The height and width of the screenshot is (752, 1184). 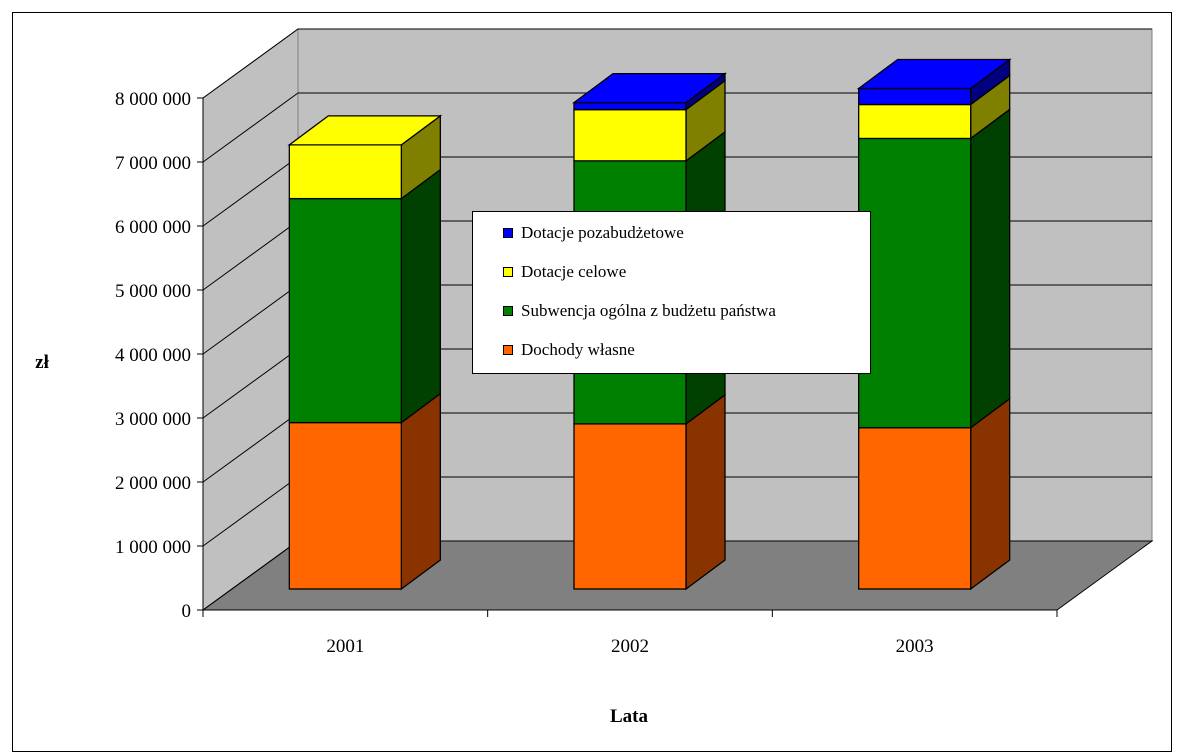 What do you see at coordinates (153, 99) in the screenshot?
I see `y-tick-label: 8 000 000` at bounding box center [153, 99].